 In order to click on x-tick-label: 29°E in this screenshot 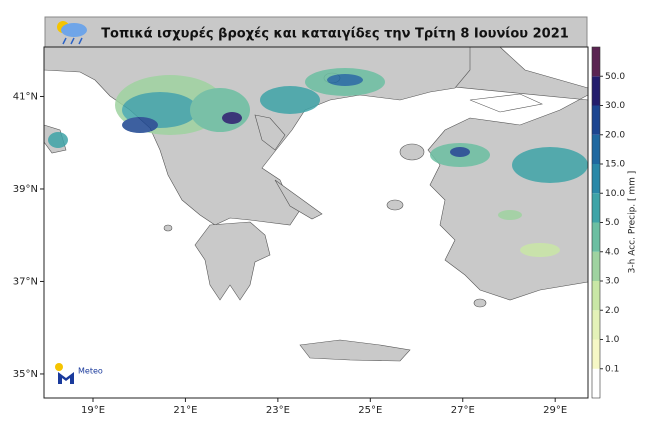, I will do `click(555, 410)`.